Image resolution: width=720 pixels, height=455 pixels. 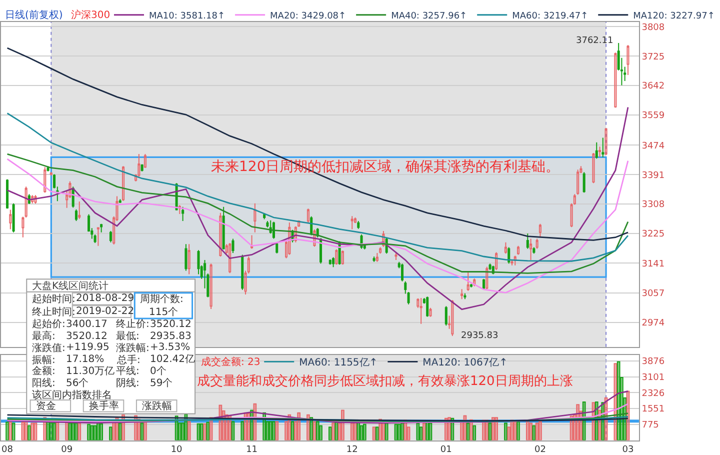 What do you see at coordinates (653, 294) in the screenshot?
I see `y-tick-label: 3057` at bounding box center [653, 294].